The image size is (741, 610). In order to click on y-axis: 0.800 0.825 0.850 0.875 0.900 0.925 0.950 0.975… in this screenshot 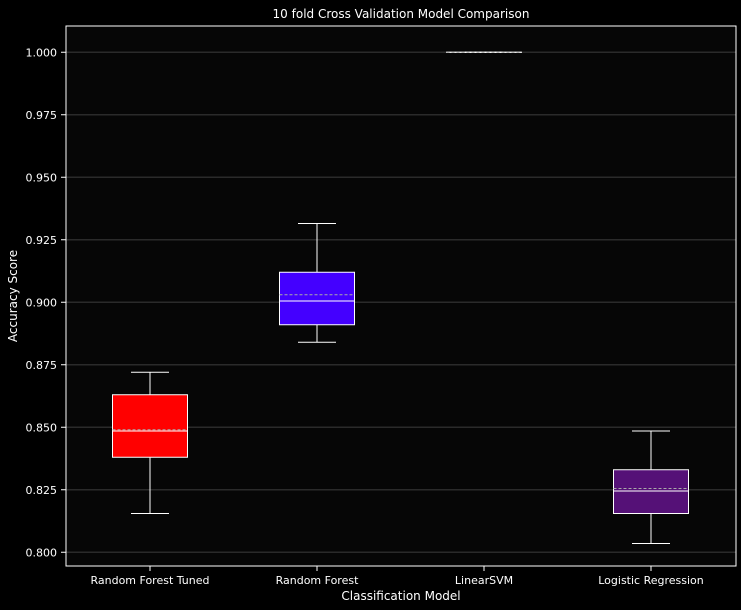, I will do `click(46, 302)`.